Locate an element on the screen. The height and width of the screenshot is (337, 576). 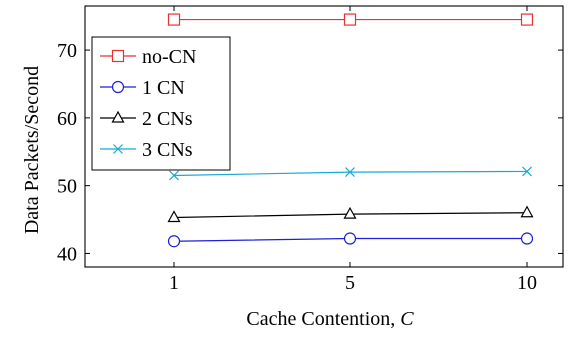
legend-label: 2 CNs is located at coordinates (167, 119).